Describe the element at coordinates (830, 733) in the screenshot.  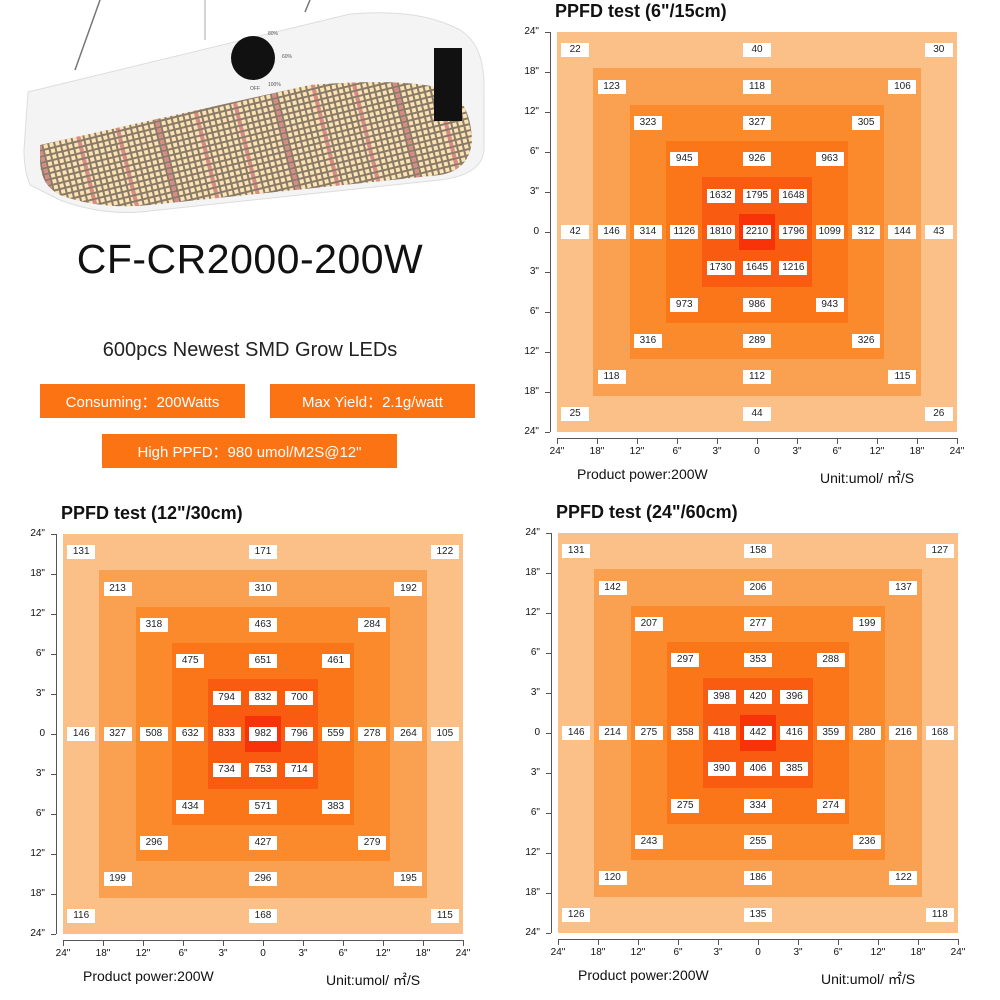
I see `ppfd-value-label: 359` at that location.